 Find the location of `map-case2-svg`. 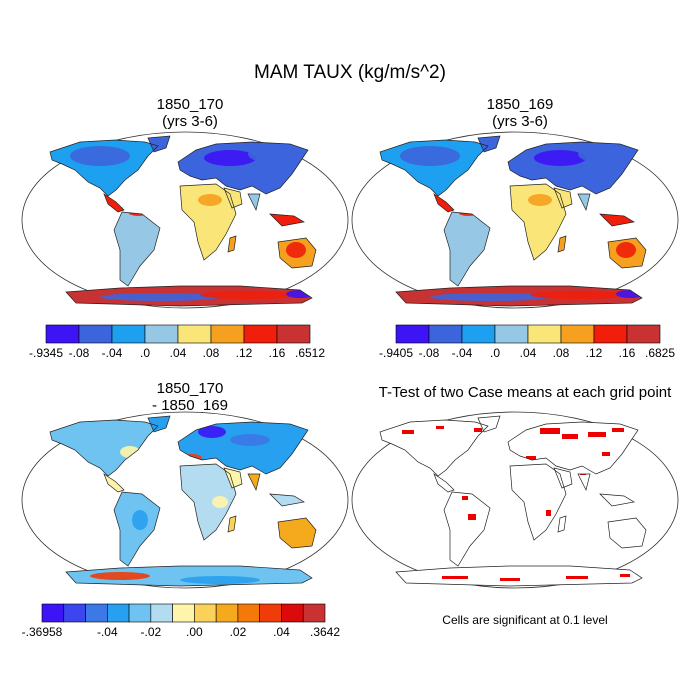

map-case2-svg is located at coordinates (515, 220).